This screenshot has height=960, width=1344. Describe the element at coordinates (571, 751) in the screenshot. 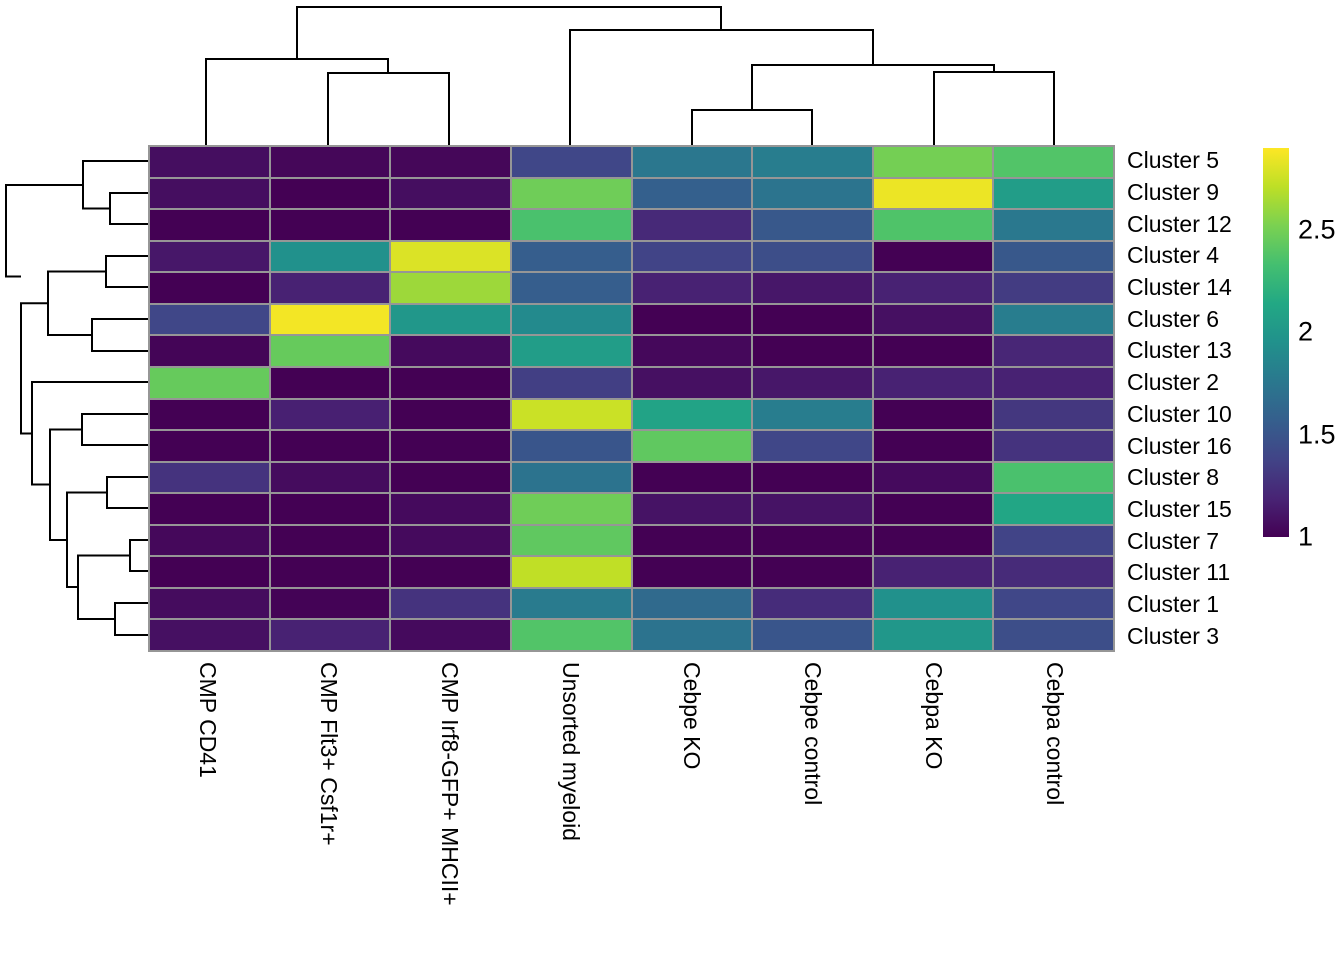

I see `column-label: Unsorted myeloid` at that location.